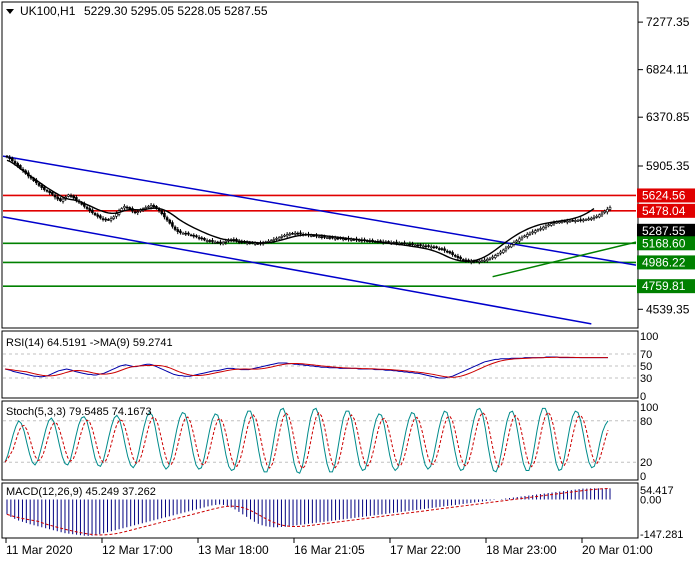  I want to click on stoch-axis-label: 20, so click(646, 463).